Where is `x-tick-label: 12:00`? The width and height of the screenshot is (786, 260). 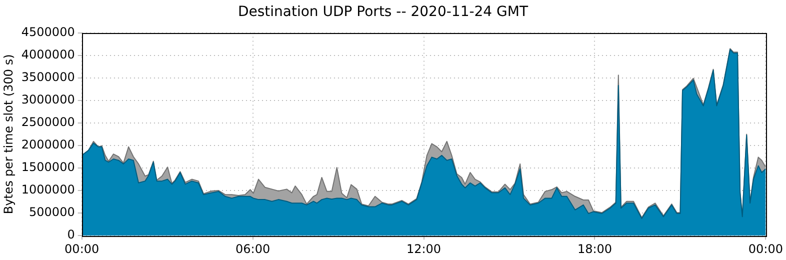
x-tick-label: 12:00 is located at coordinates (424, 249).